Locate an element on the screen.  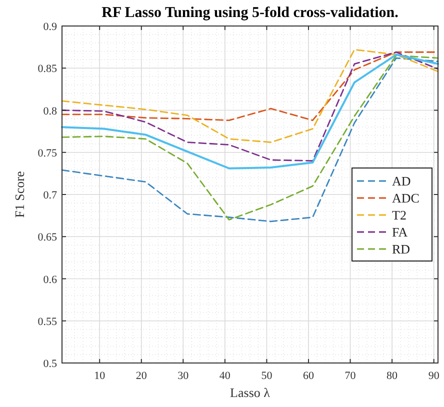
x-tick-label: 60 is located at coordinates (308, 376).